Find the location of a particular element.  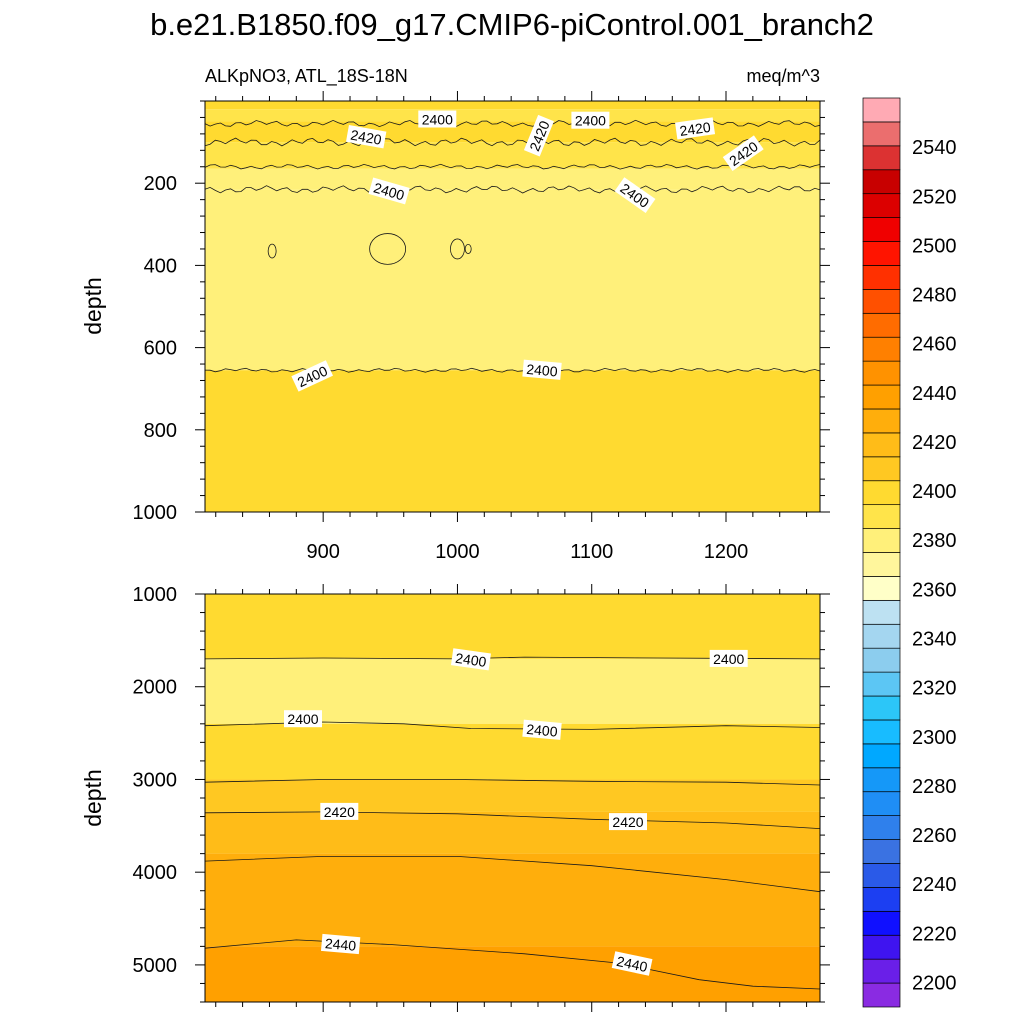

lower-contour-label-7: 2440 is located at coordinates (632, 963).